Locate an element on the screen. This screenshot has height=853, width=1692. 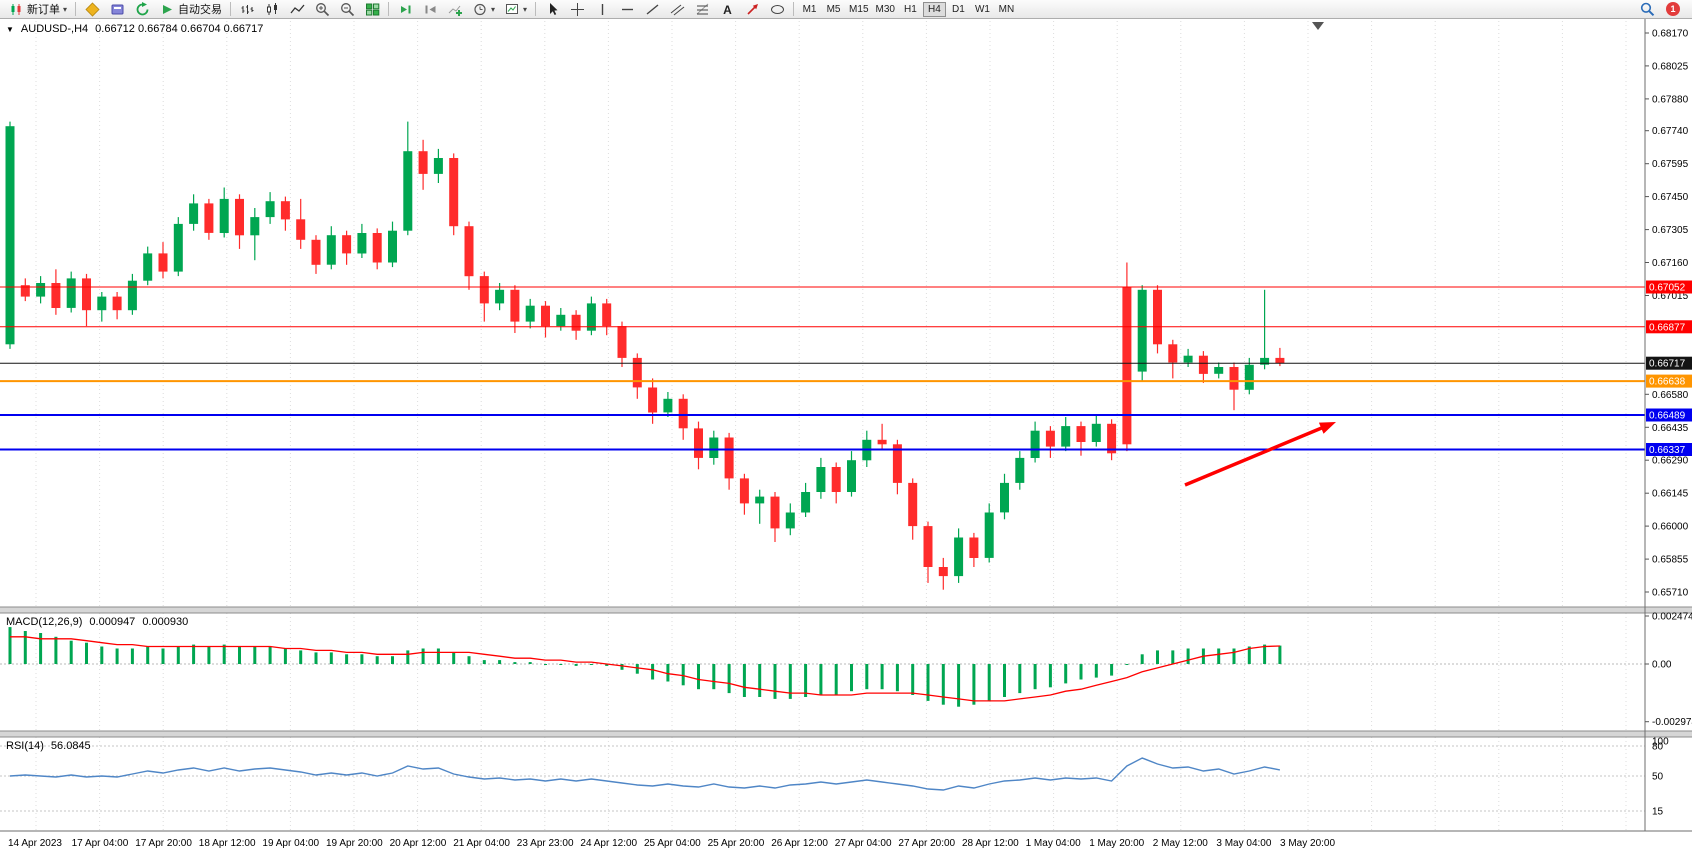
periods-icon is located at coordinates (480, 9).